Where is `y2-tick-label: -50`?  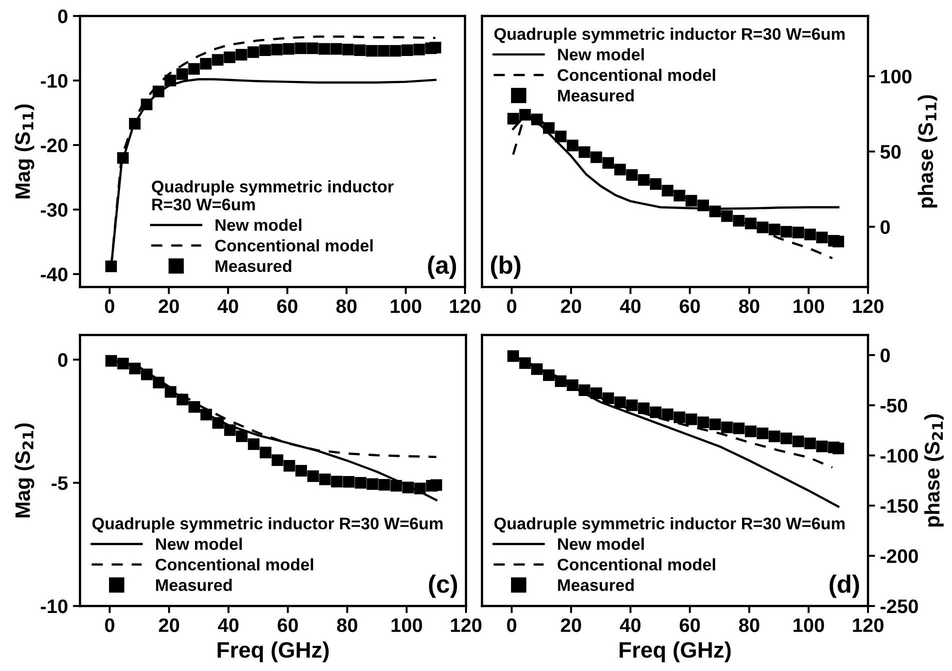
y2-tick-label: -50 is located at coordinates (894, 405).